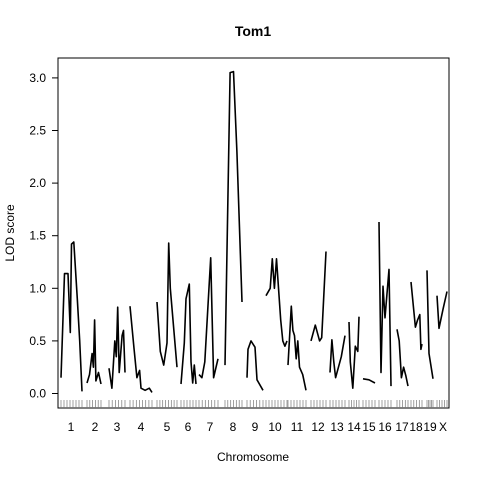 This screenshot has width=480, height=480. What do you see at coordinates (37, 236) in the screenshot?
I see `y-tick-label: 1.5` at bounding box center [37, 236].